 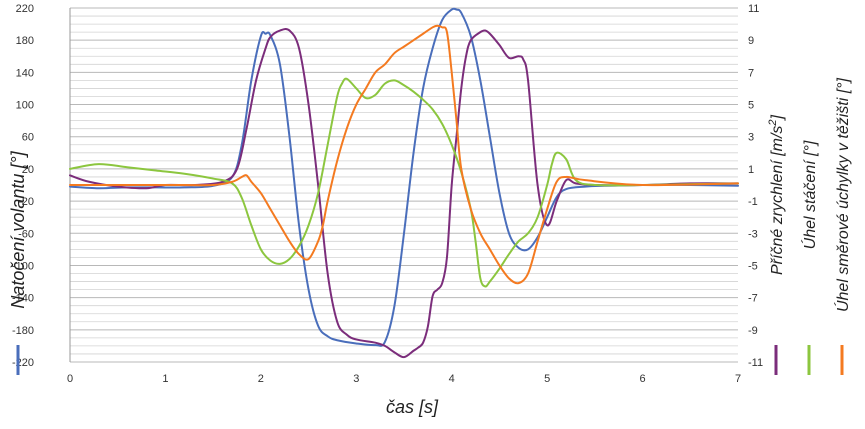 I want to click on y-left-tick-label: -60, so click(x=26, y=234).